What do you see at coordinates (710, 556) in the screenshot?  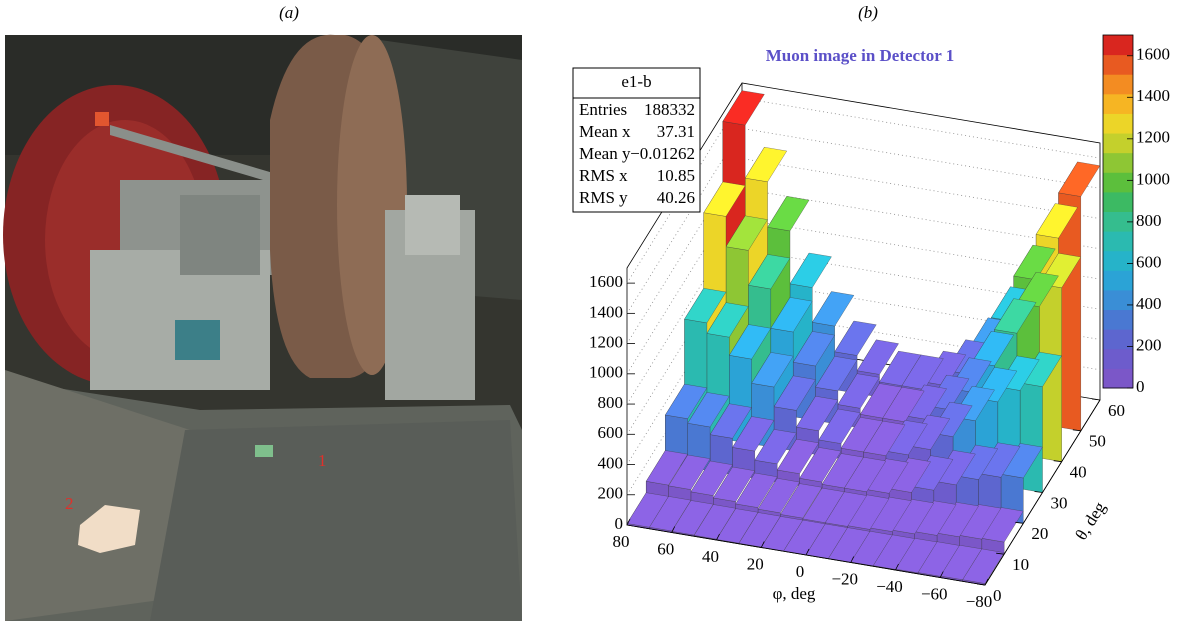 I see `x-tick-label: 40` at bounding box center [710, 556].